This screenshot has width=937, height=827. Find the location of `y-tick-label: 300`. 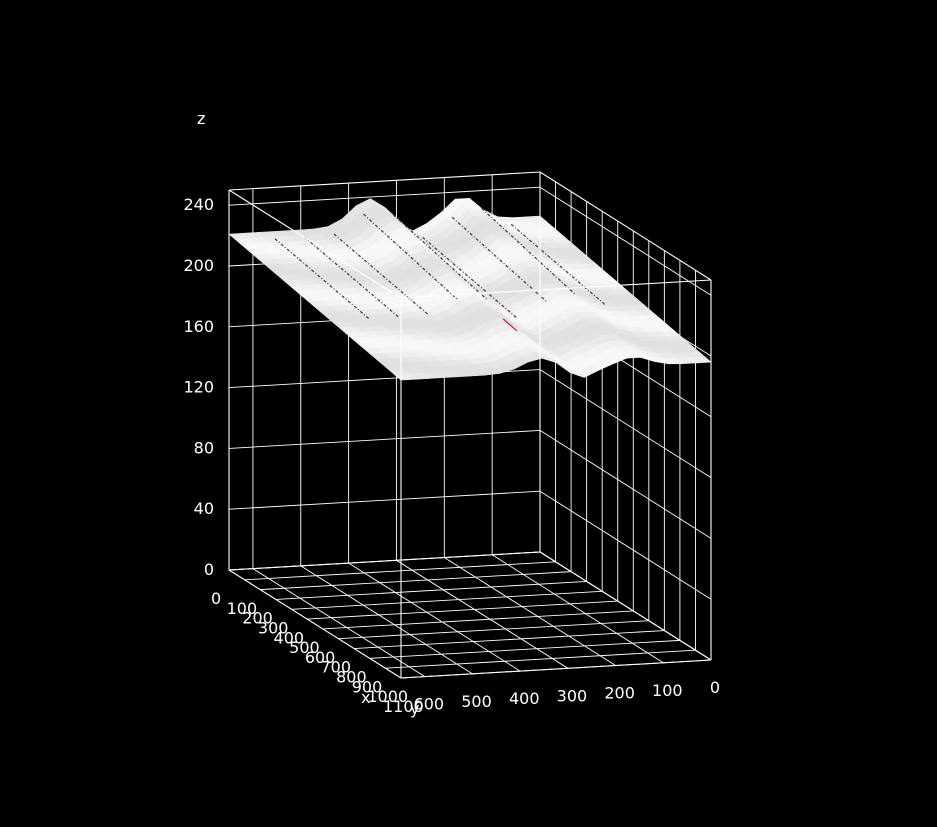

y-tick-label: 300 is located at coordinates (572, 695).